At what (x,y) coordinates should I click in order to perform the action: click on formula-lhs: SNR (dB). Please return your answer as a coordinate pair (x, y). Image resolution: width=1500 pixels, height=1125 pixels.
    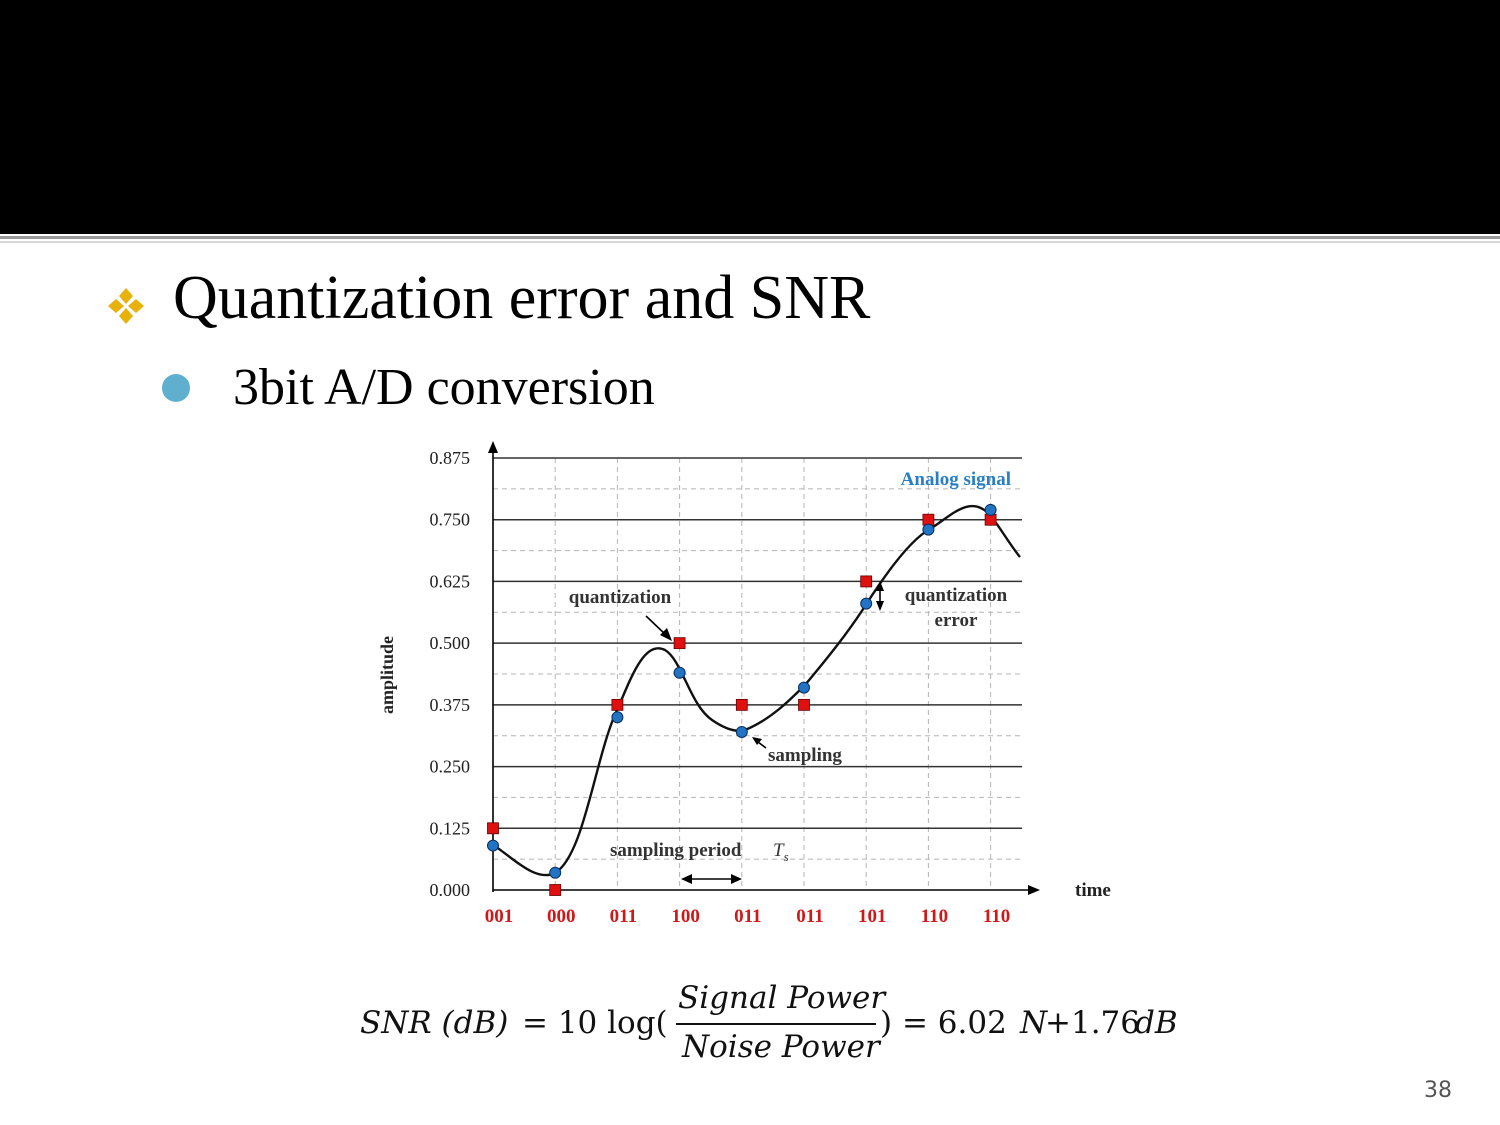
    Looking at the image, I should click on (434, 1023).